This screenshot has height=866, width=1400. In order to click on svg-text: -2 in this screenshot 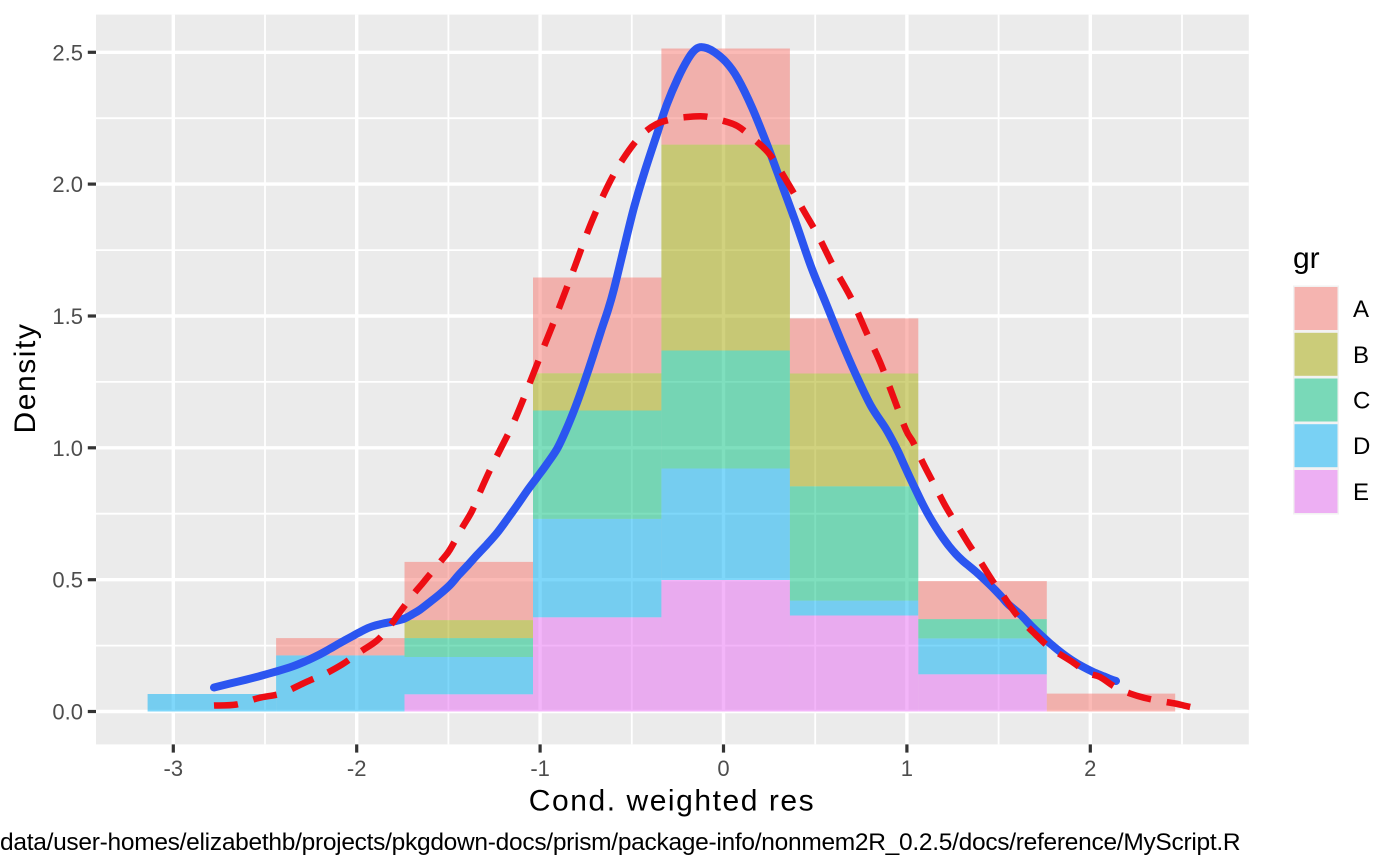, I will do `click(357, 768)`.